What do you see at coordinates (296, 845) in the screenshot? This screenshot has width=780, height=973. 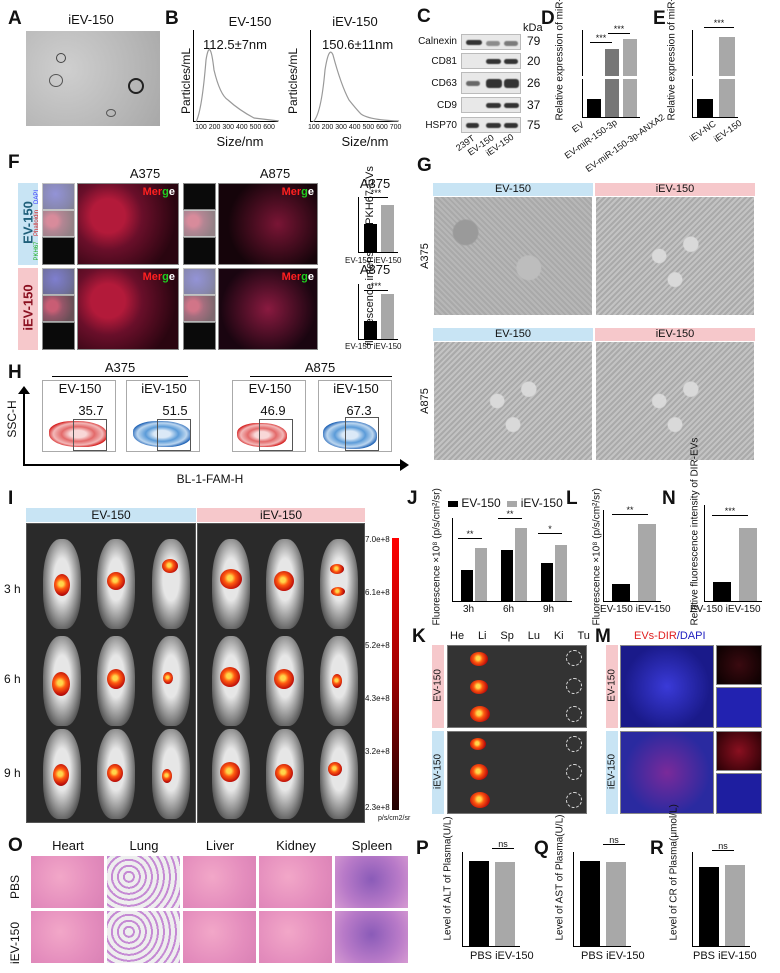 I see `panel-o-col-kidney: Kidney` at bounding box center [296, 845].